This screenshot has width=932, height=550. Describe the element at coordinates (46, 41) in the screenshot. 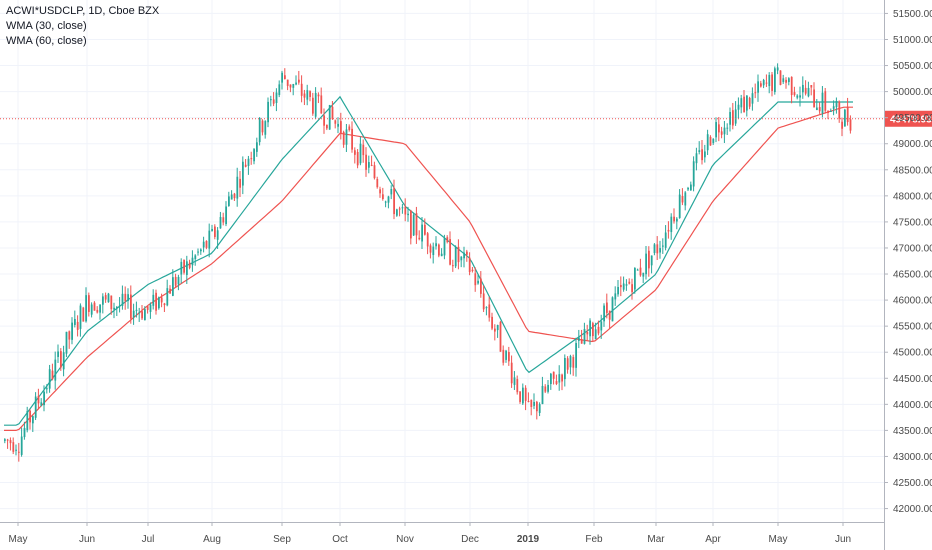

I see `wma-60-legend: WMA (60, close)` at that location.